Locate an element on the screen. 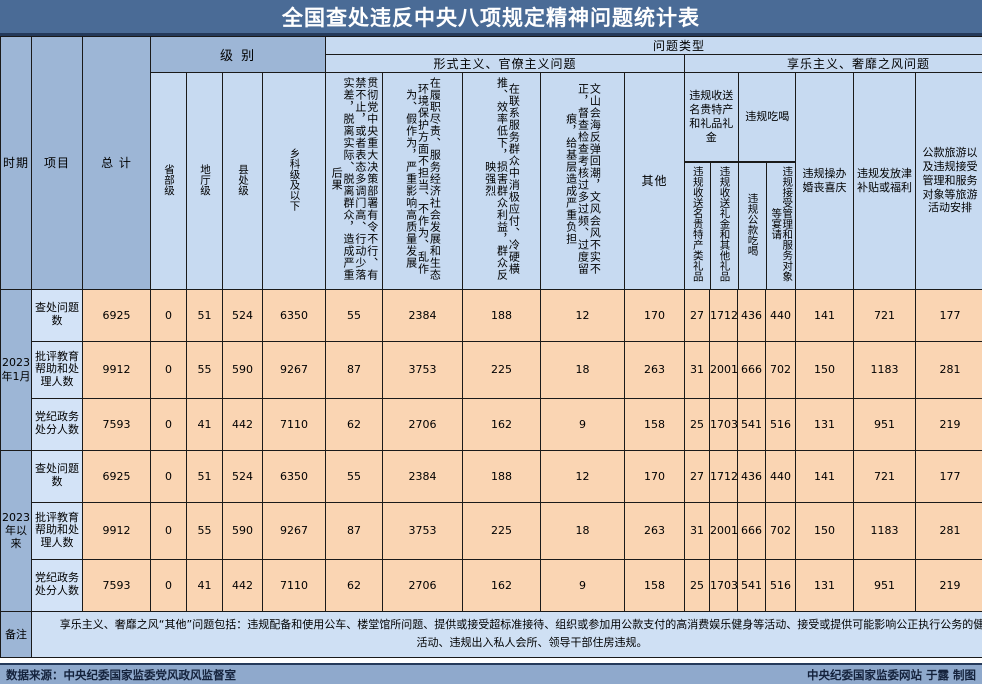 The height and width of the screenshot is (684, 982). cell-value: 1703 is located at coordinates (724, 424).